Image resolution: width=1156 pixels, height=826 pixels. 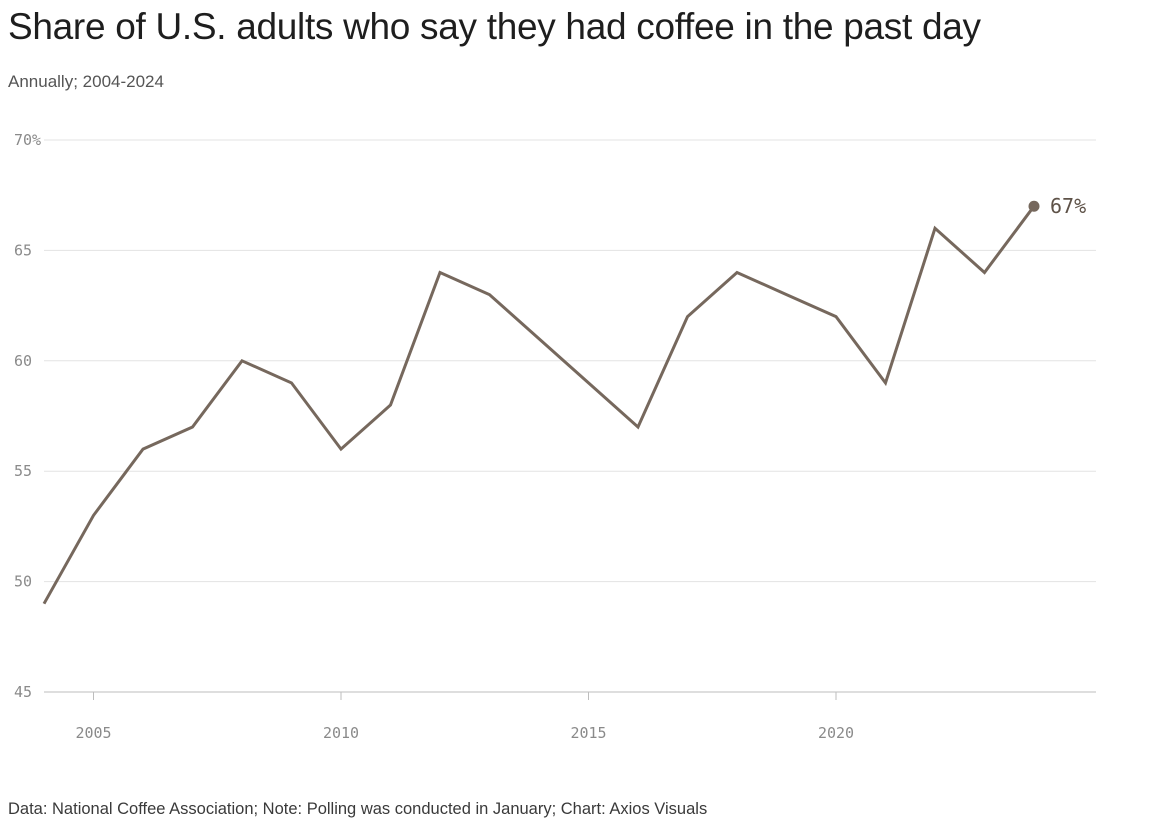 I want to click on x-axis-ticks: 2005 2010 2015 2020, so click(x=464, y=717).